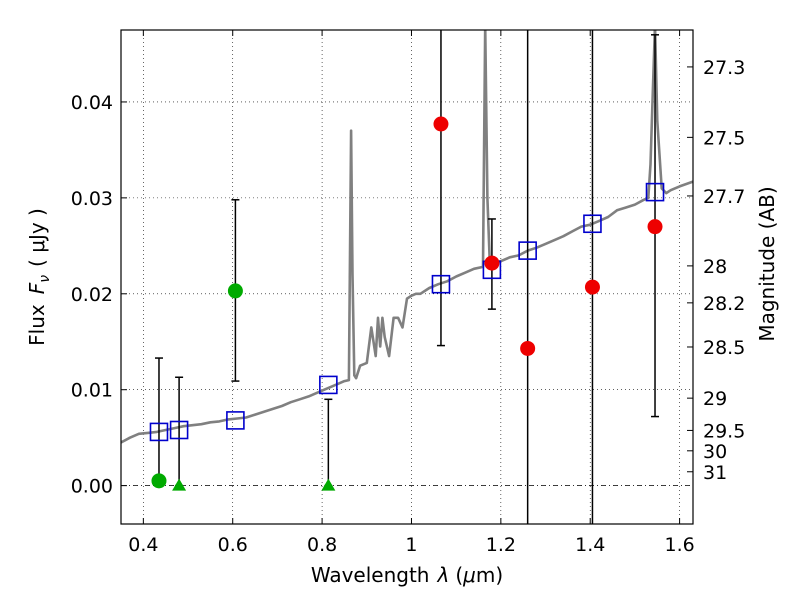 This screenshot has height=600, width=800. What do you see at coordinates (92, 199) in the screenshot?
I see `y-tick-label: 0.03` at bounding box center [92, 199].